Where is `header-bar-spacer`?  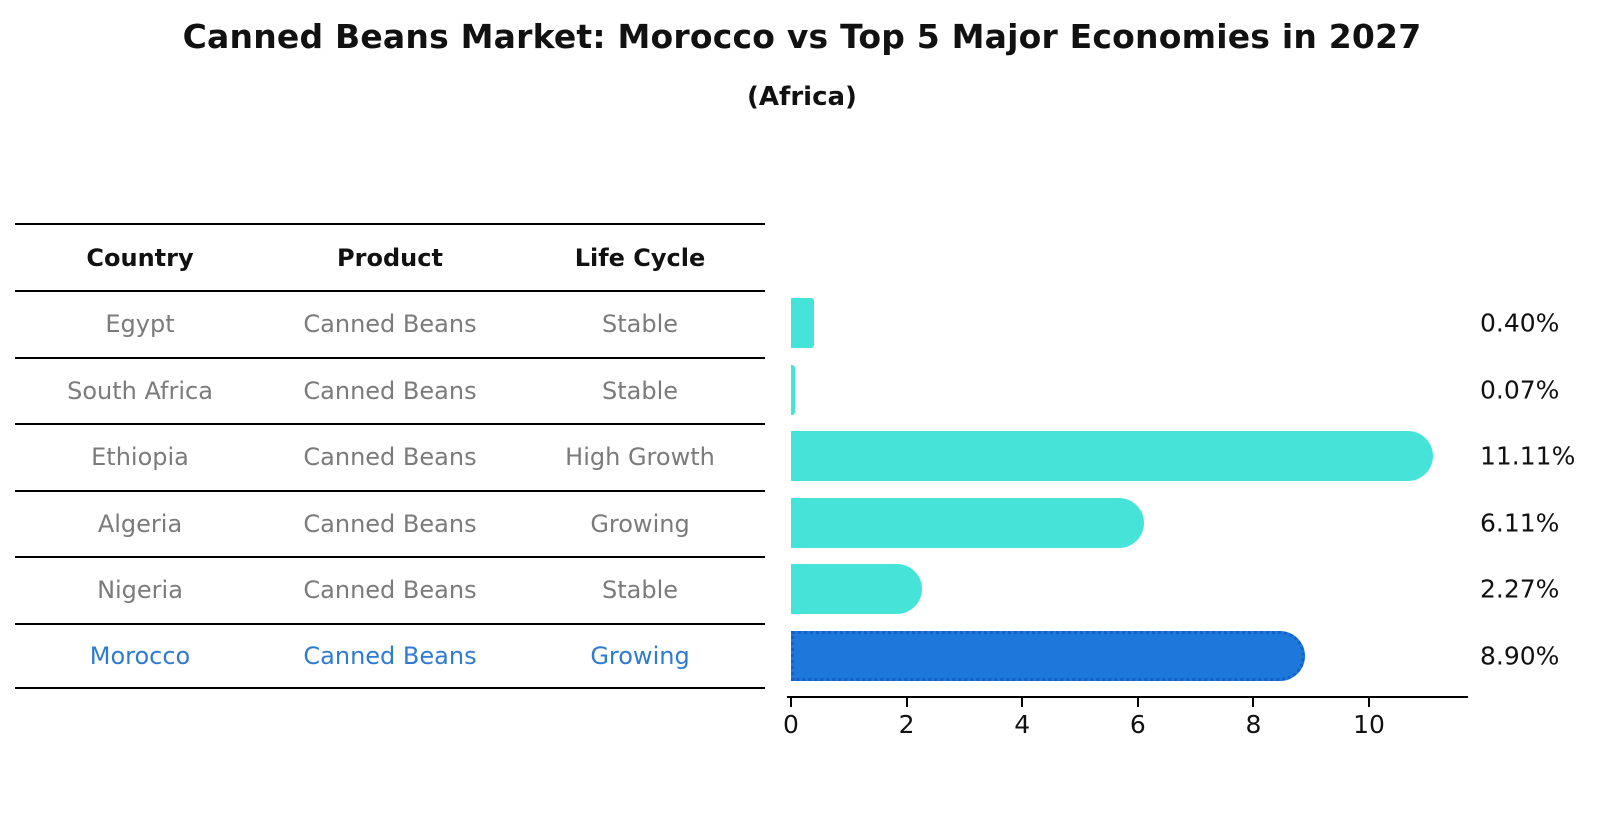 header-bar-spacer is located at coordinates (1184, 256).